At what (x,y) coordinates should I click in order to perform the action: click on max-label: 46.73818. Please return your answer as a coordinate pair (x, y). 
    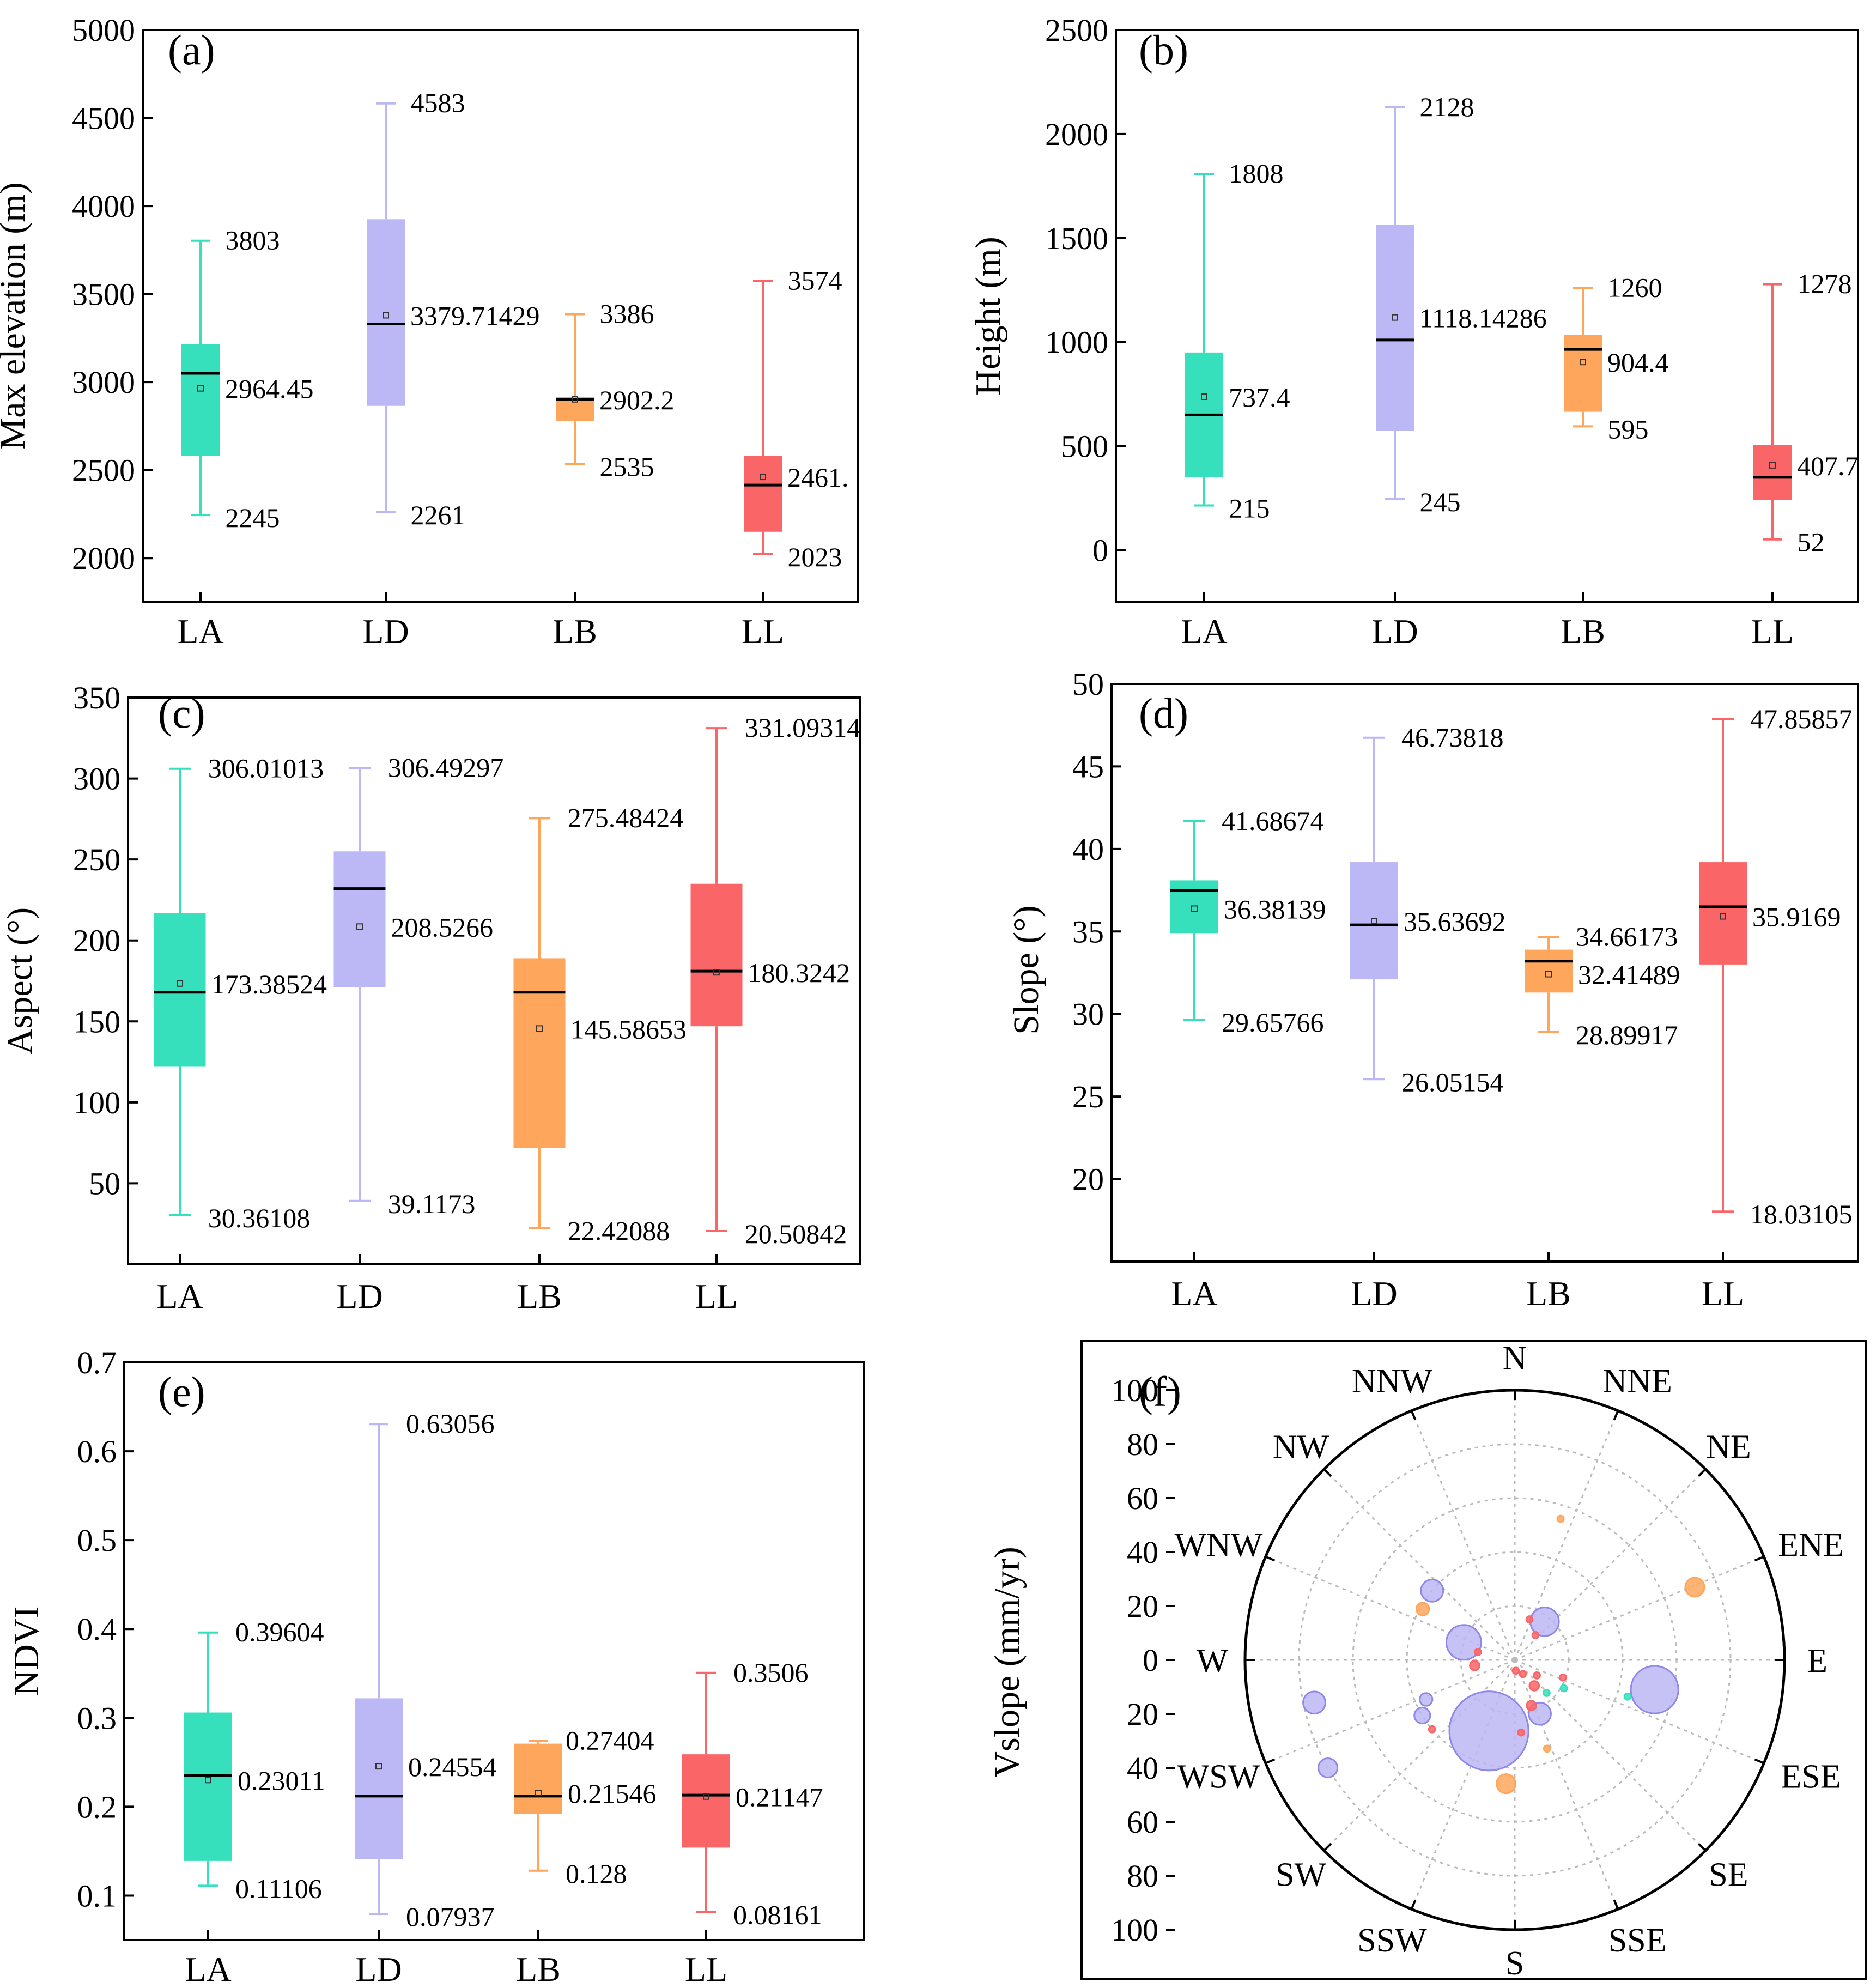
    Looking at the image, I should click on (1452, 737).